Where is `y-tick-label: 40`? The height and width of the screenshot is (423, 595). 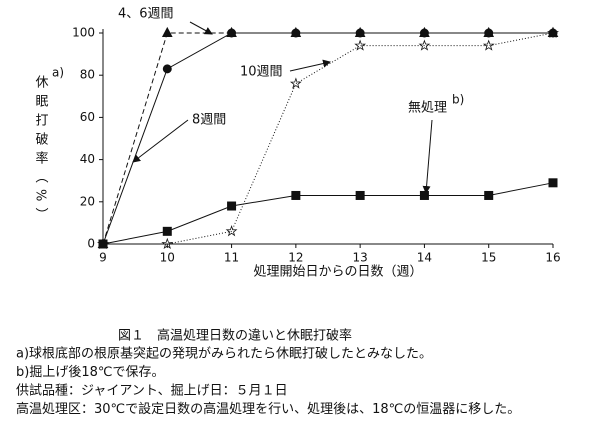 y-tick-label: 40 is located at coordinates (87, 159).